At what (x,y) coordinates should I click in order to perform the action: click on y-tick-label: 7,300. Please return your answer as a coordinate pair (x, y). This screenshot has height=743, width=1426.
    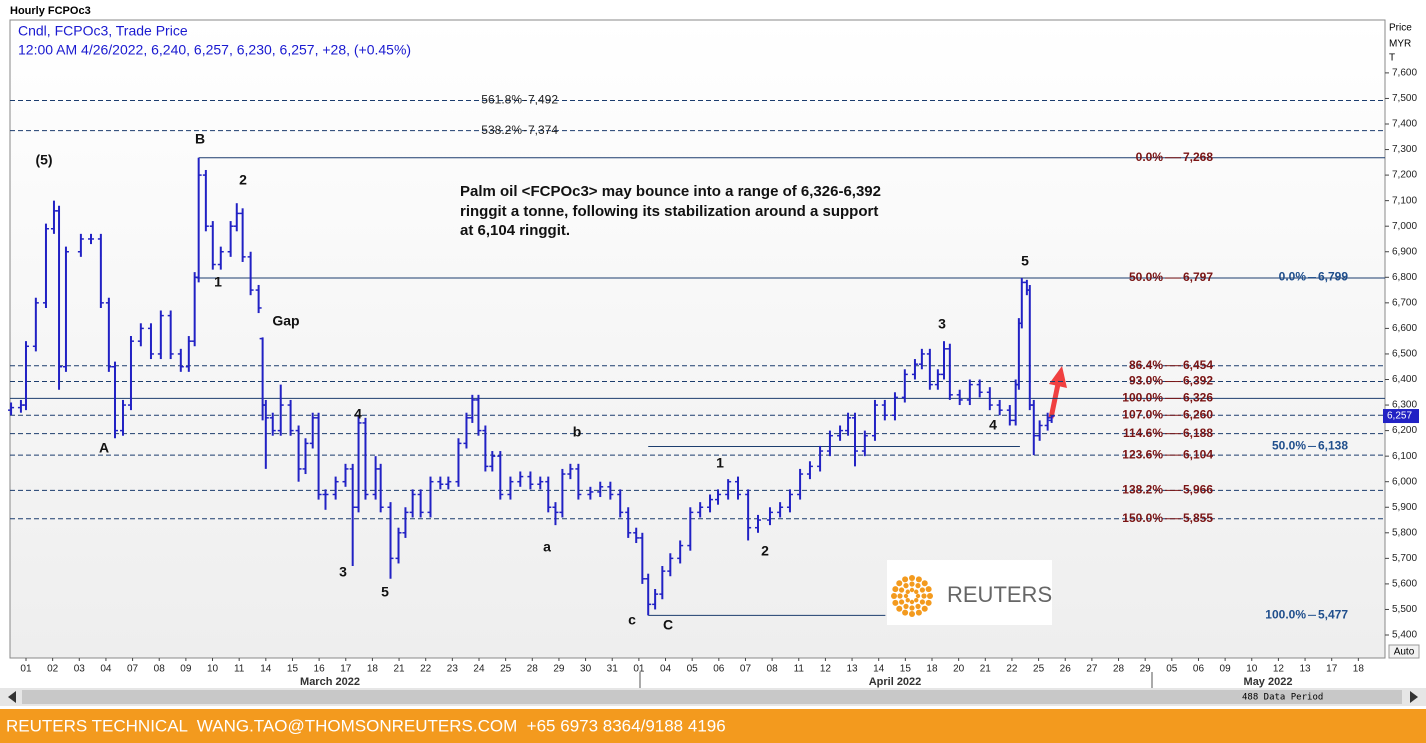
    Looking at the image, I should click on (1404, 149).